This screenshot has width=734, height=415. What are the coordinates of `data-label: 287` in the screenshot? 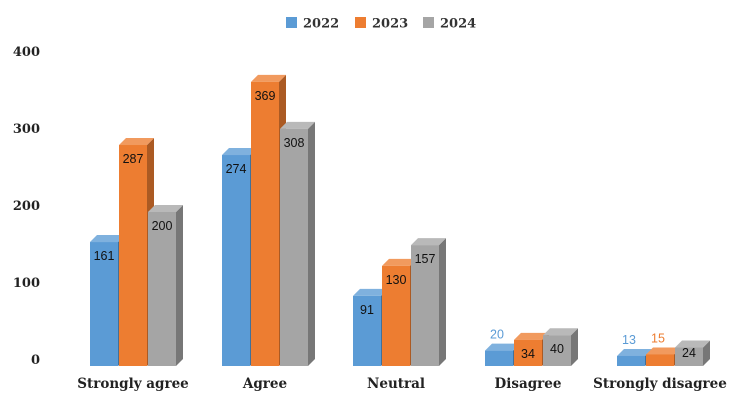 It's located at (133, 159).